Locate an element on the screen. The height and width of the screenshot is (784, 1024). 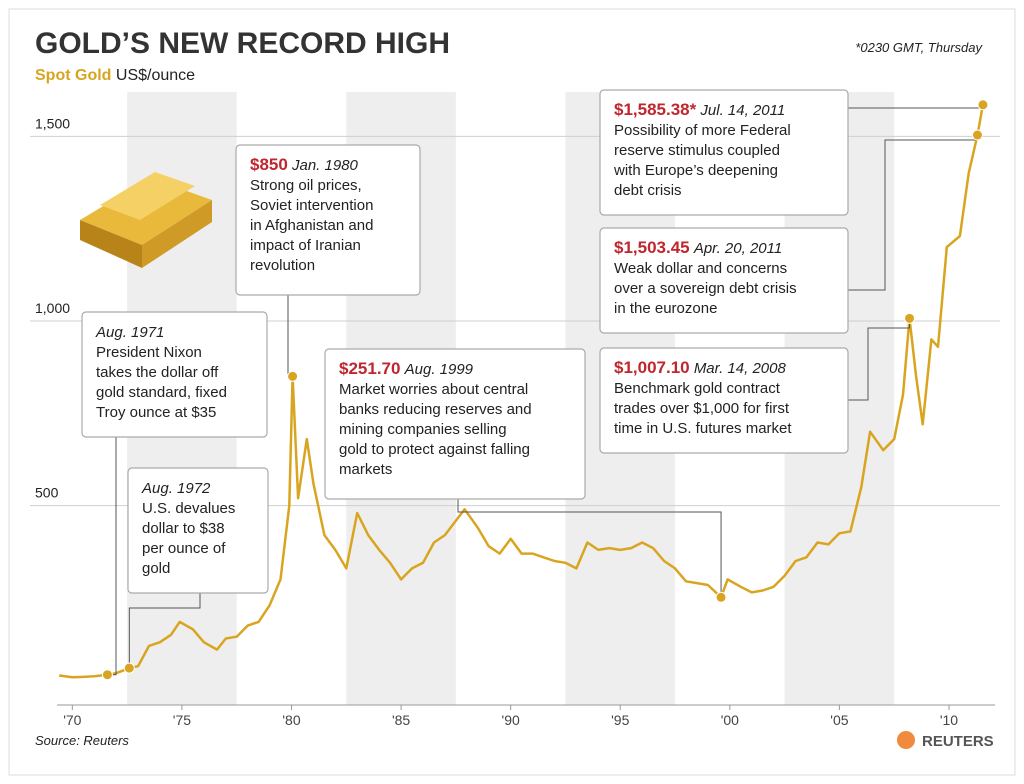
callout-line: in Afghanistan and is located at coordinates (311, 225).